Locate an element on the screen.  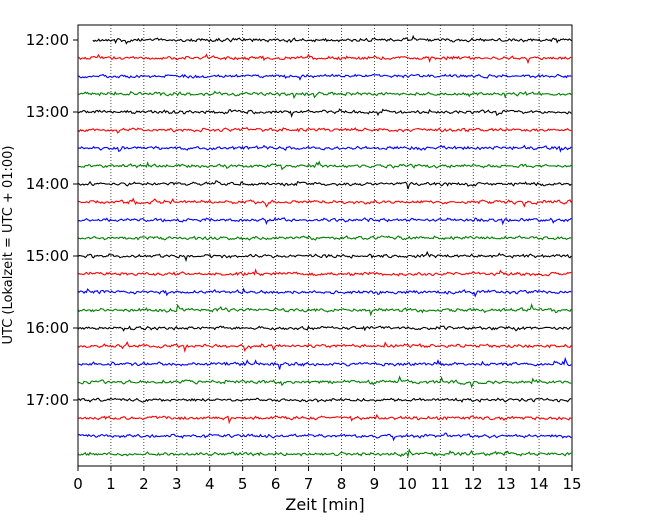
y-tick-label: 16:00 is located at coordinates (47, 328).